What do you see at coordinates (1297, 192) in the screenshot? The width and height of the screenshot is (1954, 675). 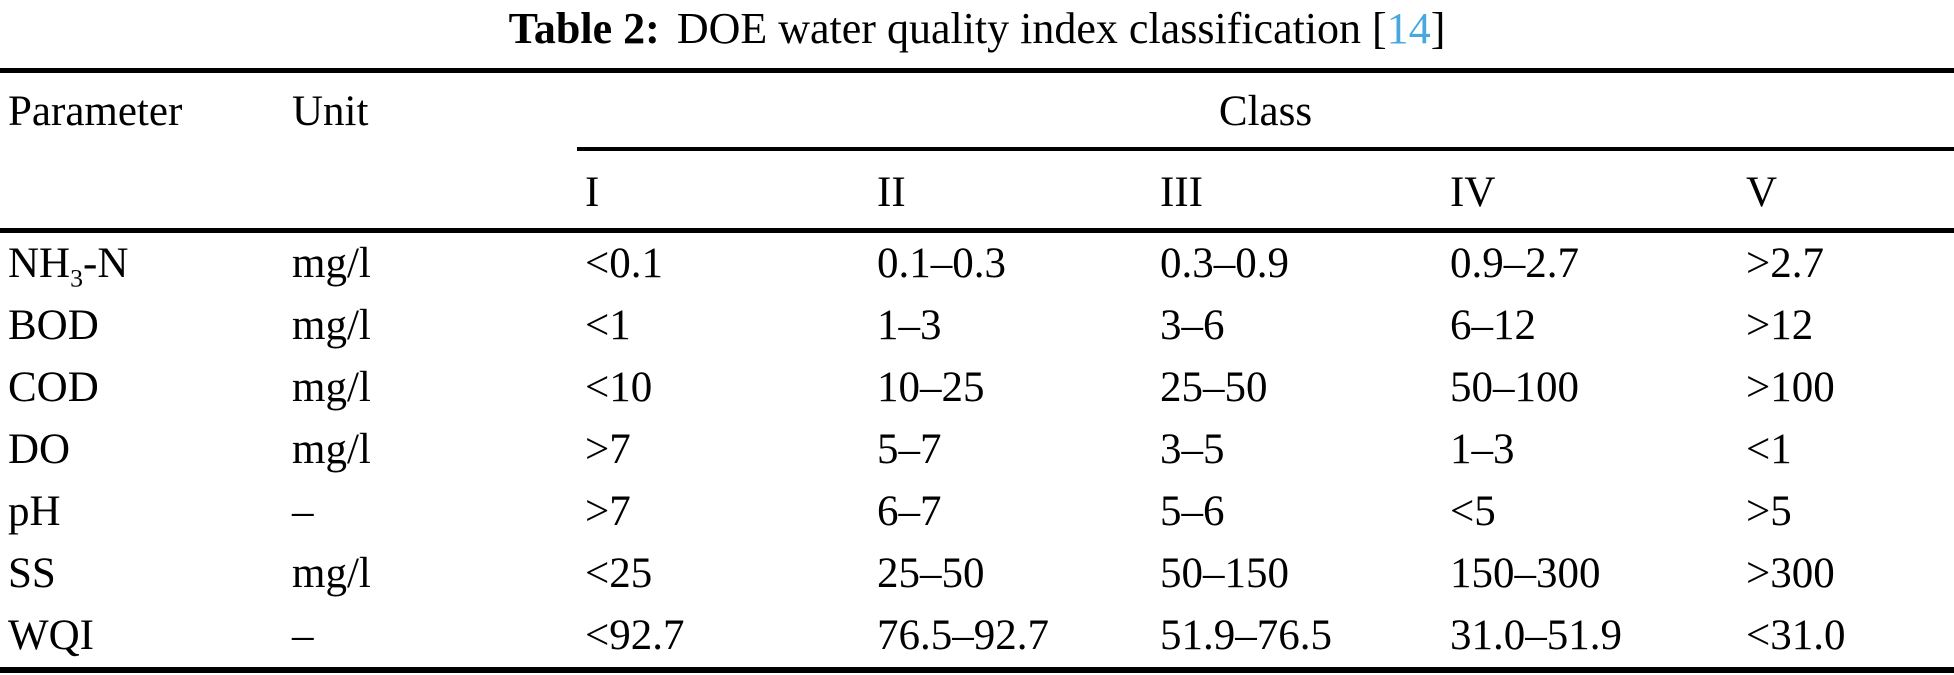 I see `column-header-class-3: III` at bounding box center [1297, 192].